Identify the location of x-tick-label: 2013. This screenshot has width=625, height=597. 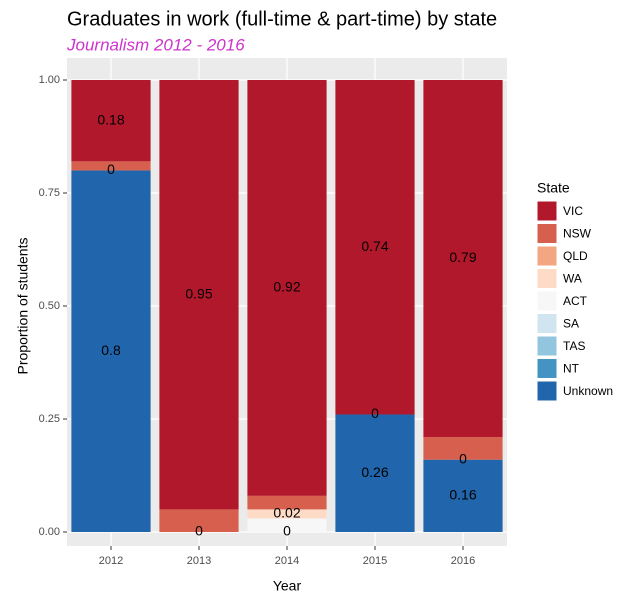
(199, 561).